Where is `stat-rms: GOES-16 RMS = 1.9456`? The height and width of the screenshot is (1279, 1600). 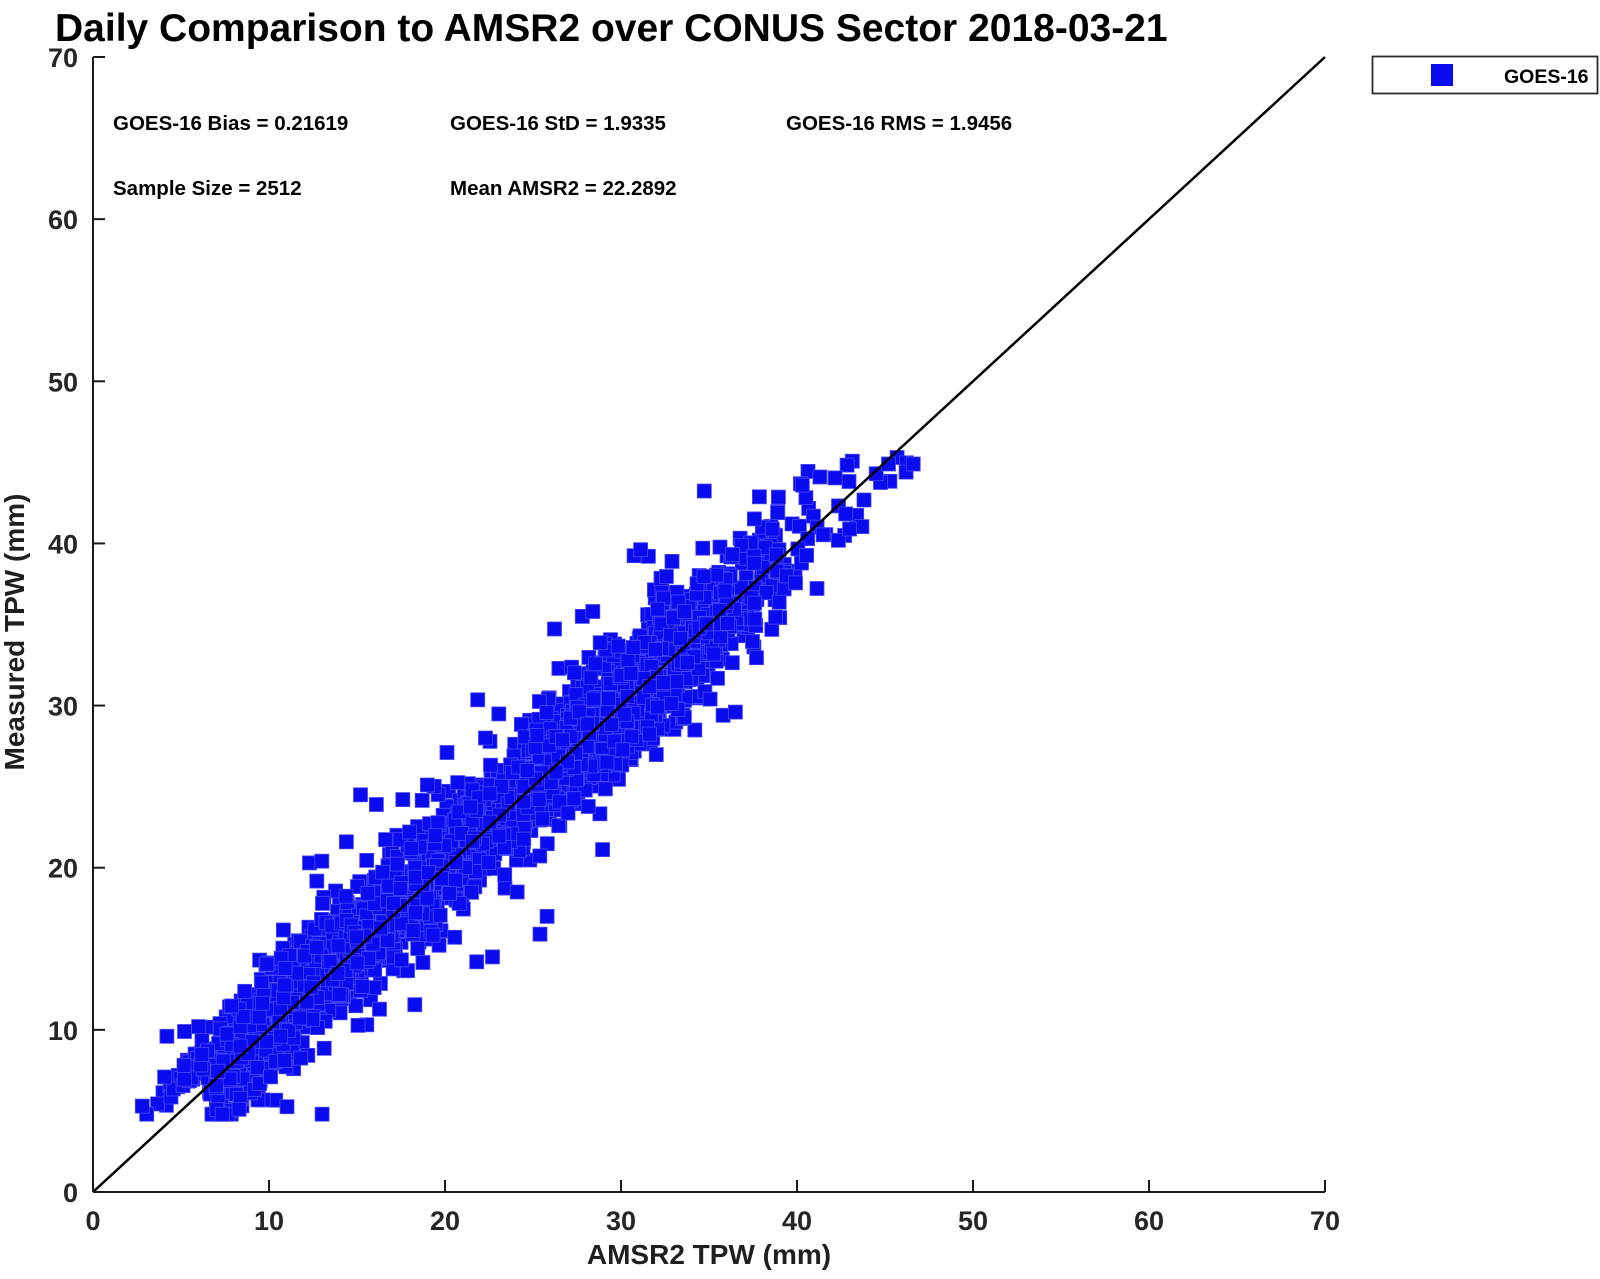 stat-rms: GOES-16 RMS = 1.9456 is located at coordinates (899, 123).